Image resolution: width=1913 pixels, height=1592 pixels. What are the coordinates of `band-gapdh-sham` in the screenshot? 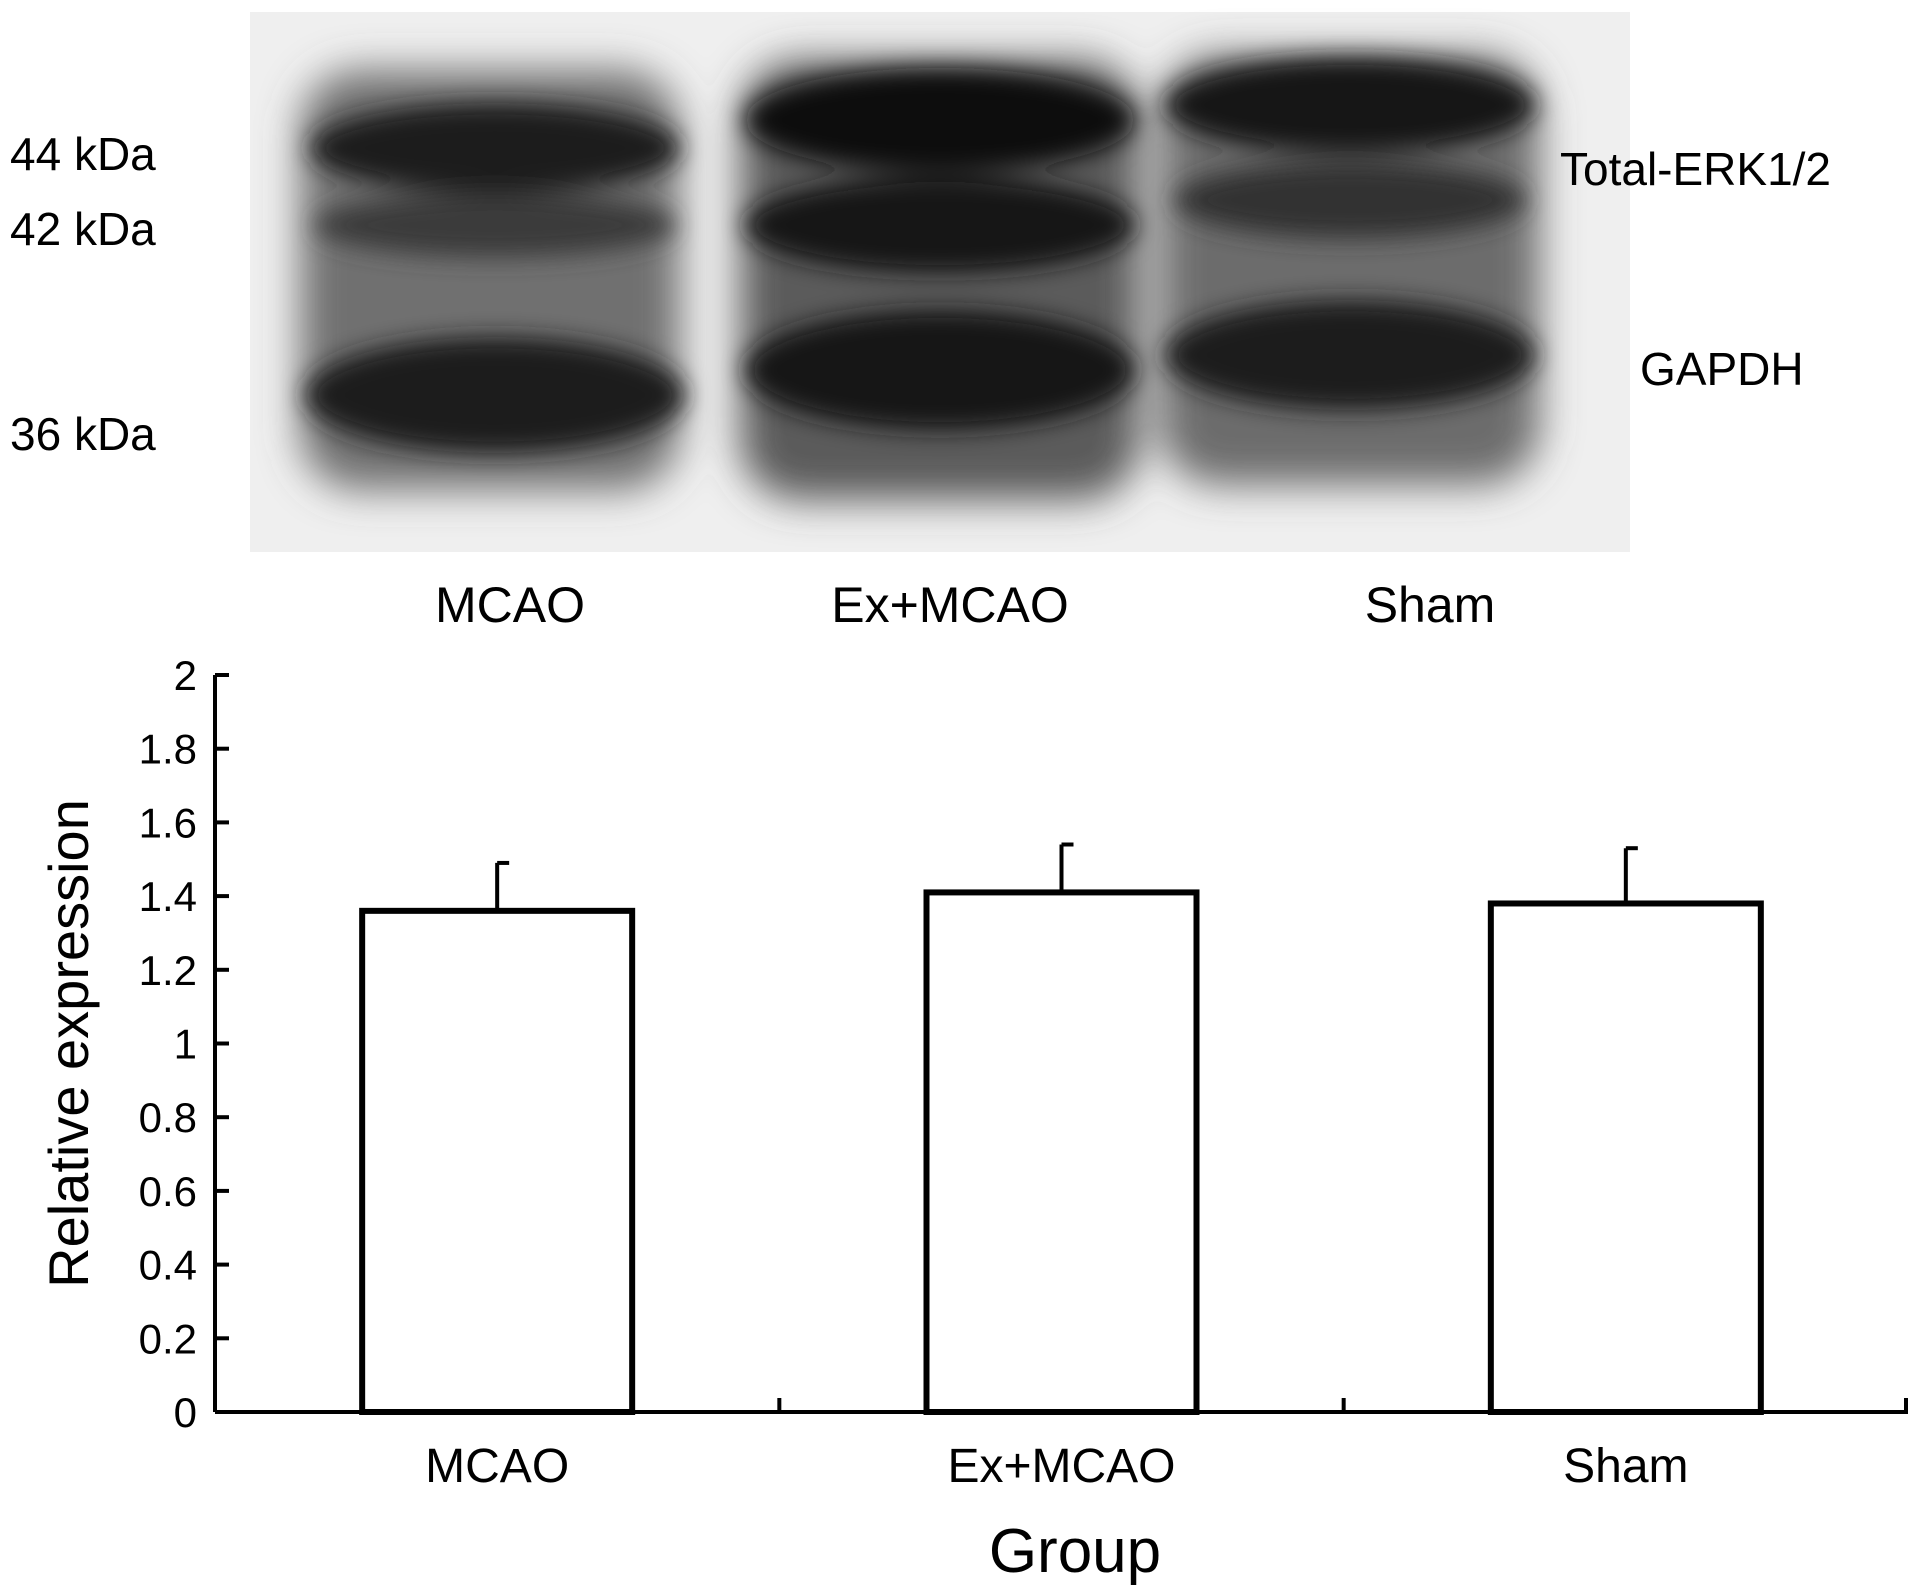 It's located at (1350, 355).